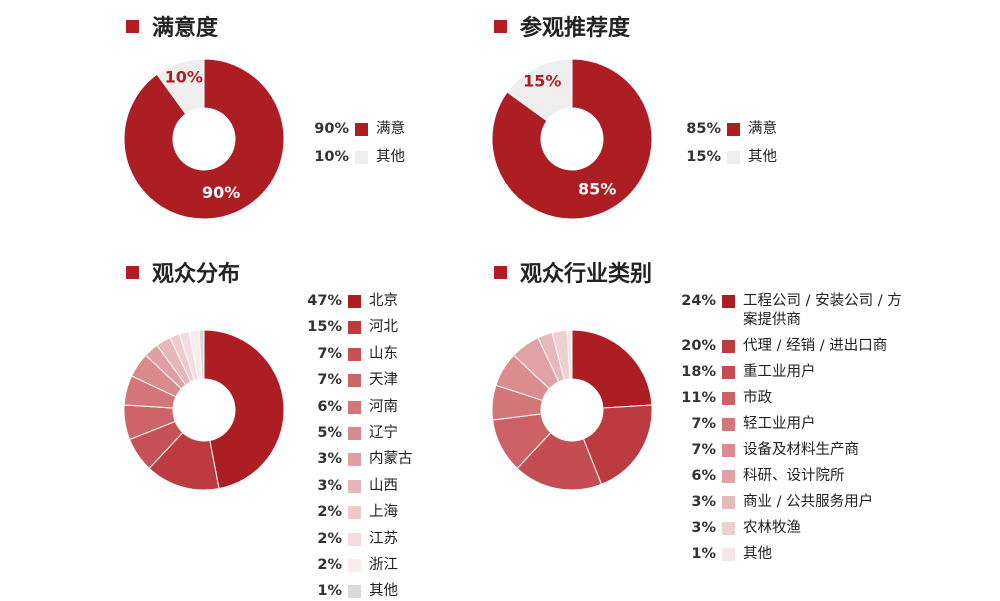 Image resolution: width=1000 pixels, height=601 pixels. Describe the element at coordinates (391, 459) in the screenshot. I see `legend-label: 内蒙古` at that location.